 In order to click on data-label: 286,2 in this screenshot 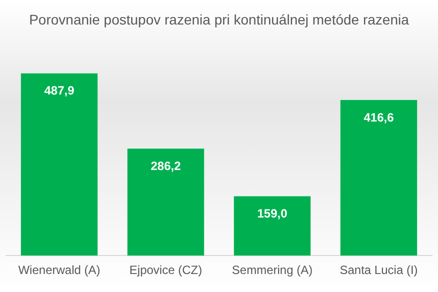, I will do `click(166, 165)`.